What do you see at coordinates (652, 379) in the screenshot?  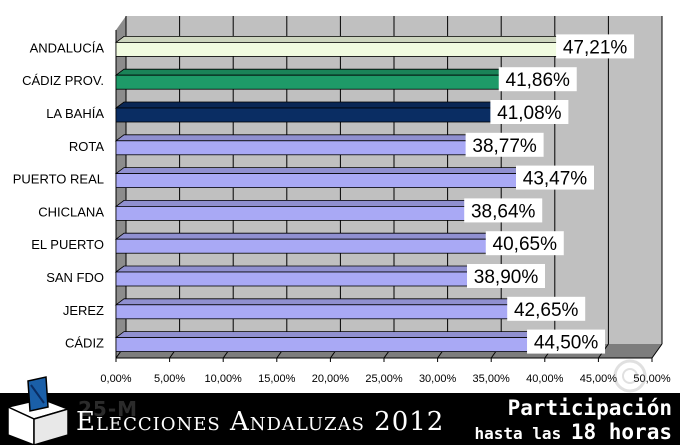 I see `x-tick-label: 50,00%` at bounding box center [652, 379].